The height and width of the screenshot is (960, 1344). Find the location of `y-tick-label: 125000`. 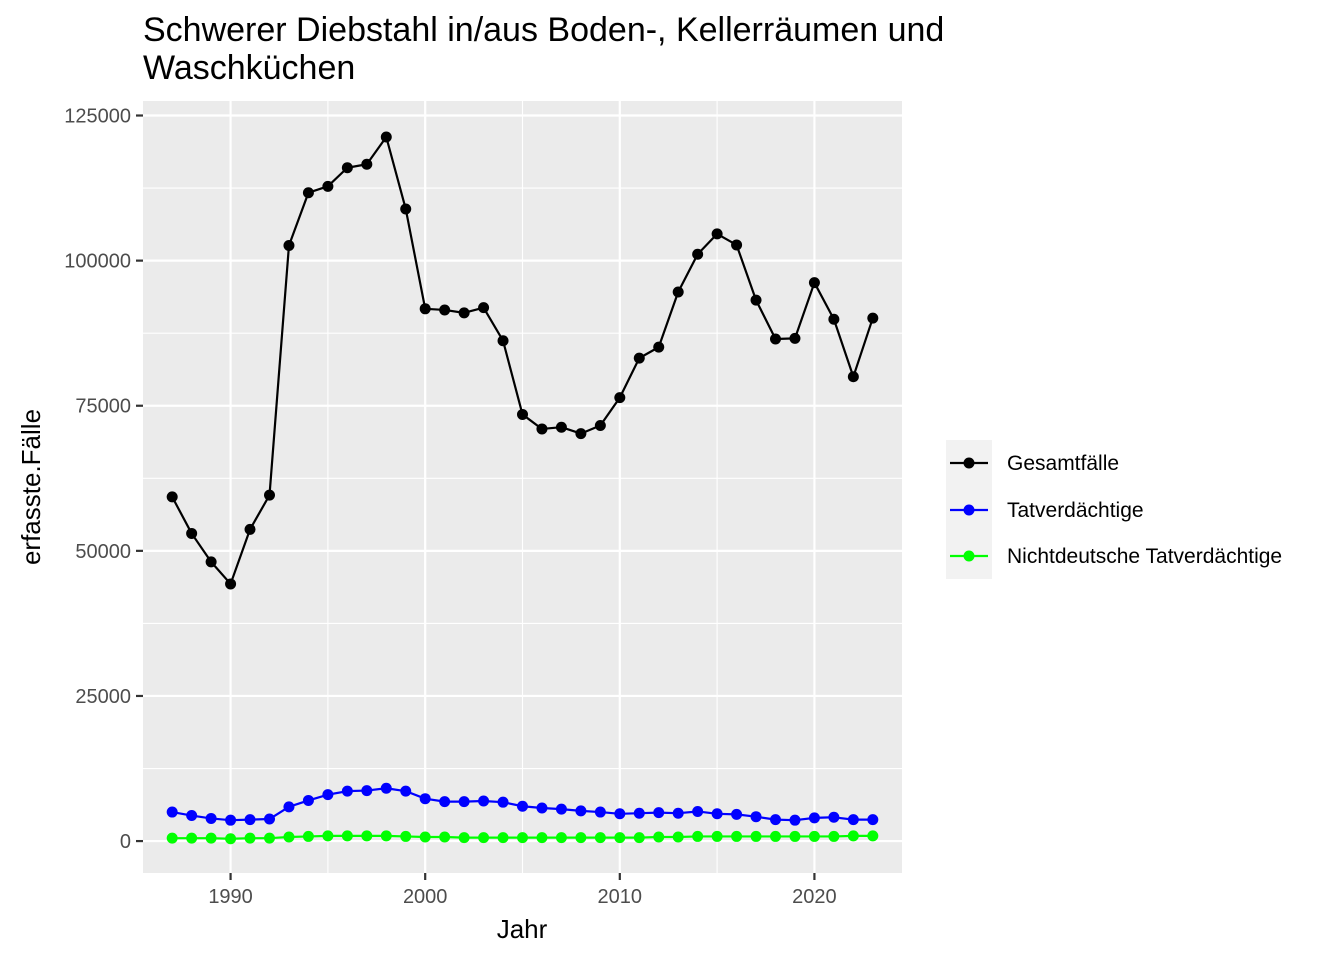

y-tick-label: 125000 is located at coordinates (97, 117).